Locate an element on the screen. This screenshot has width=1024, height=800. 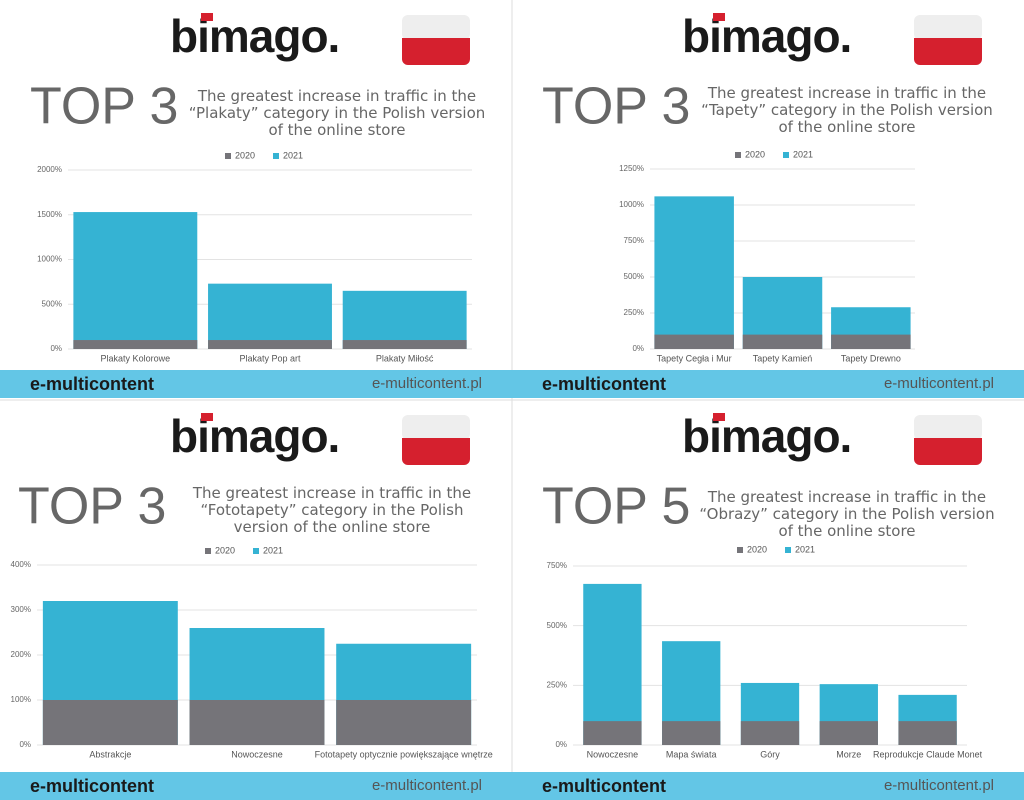
x-tick-label: Tapety Drewno is located at coordinates (871, 358).